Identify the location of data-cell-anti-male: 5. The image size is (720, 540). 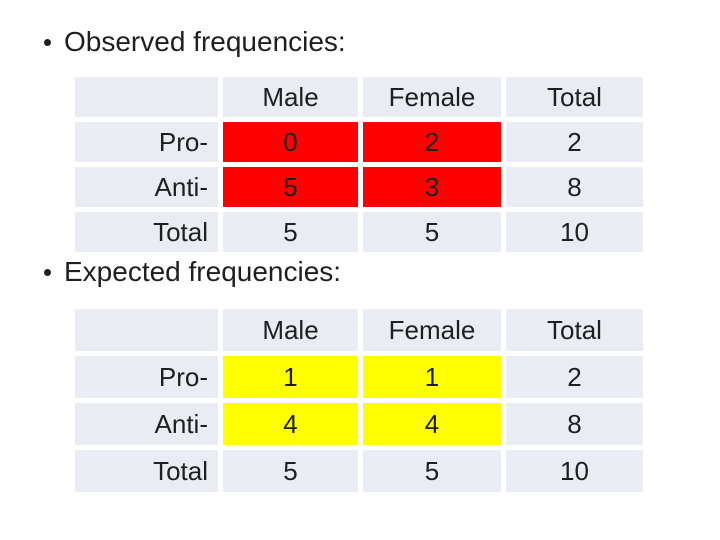
(290, 187).